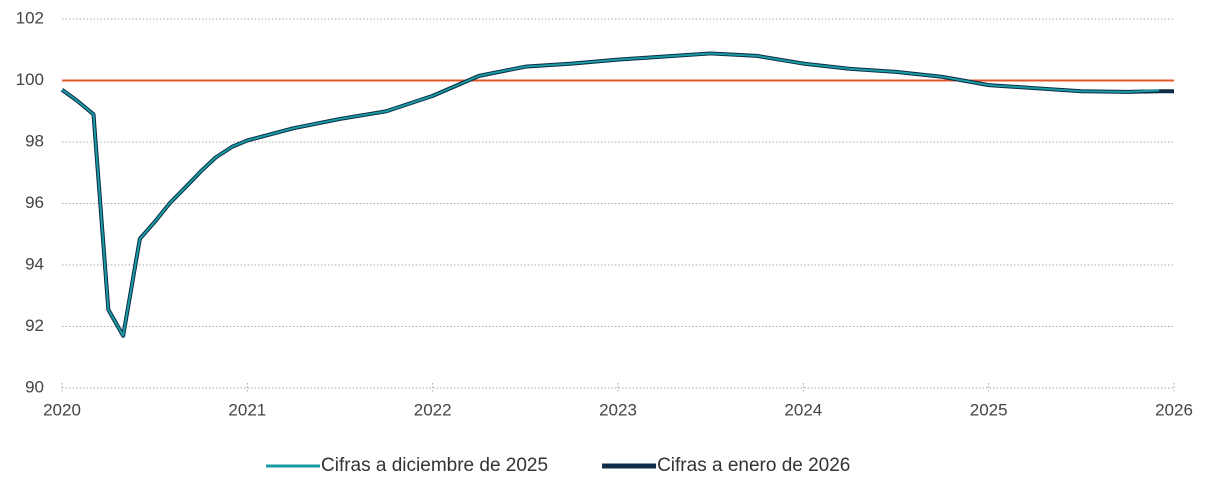 The image size is (1205, 487). I want to click on y-tick-label: 96, so click(34, 202).